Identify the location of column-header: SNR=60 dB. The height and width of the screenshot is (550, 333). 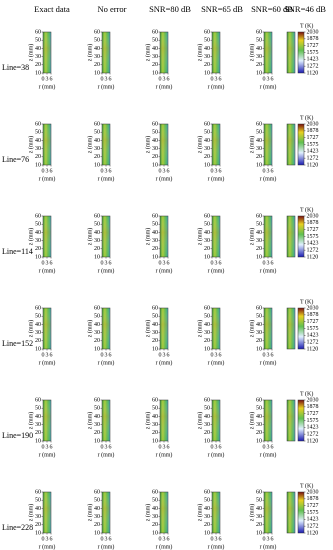
(272, 9).